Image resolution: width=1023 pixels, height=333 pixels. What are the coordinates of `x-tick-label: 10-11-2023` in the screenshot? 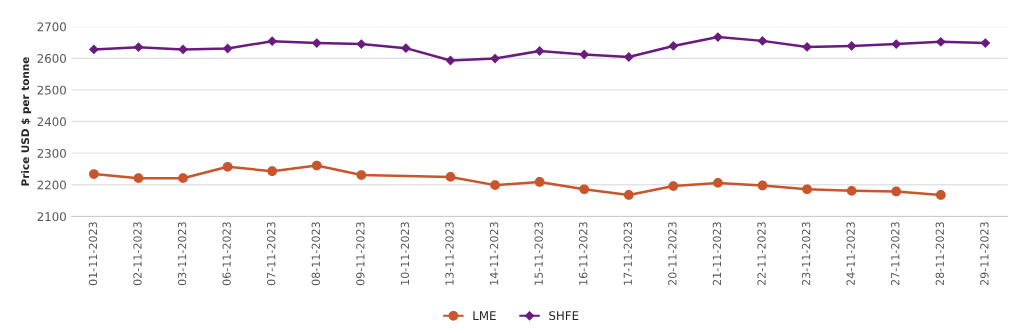 It's located at (405, 253).